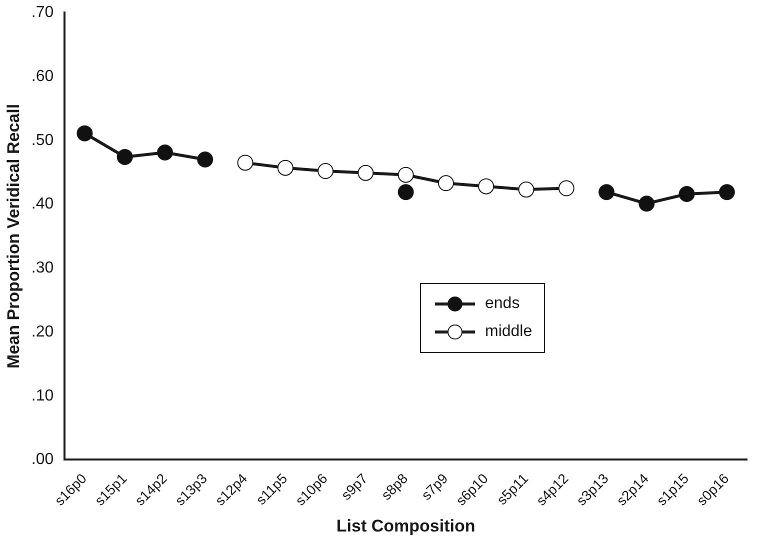 Image resolution: width=759 pixels, height=541 pixels. Describe the element at coordinates (42, 331) in the screenshot. I see `y-tick-label: .20` at that location.